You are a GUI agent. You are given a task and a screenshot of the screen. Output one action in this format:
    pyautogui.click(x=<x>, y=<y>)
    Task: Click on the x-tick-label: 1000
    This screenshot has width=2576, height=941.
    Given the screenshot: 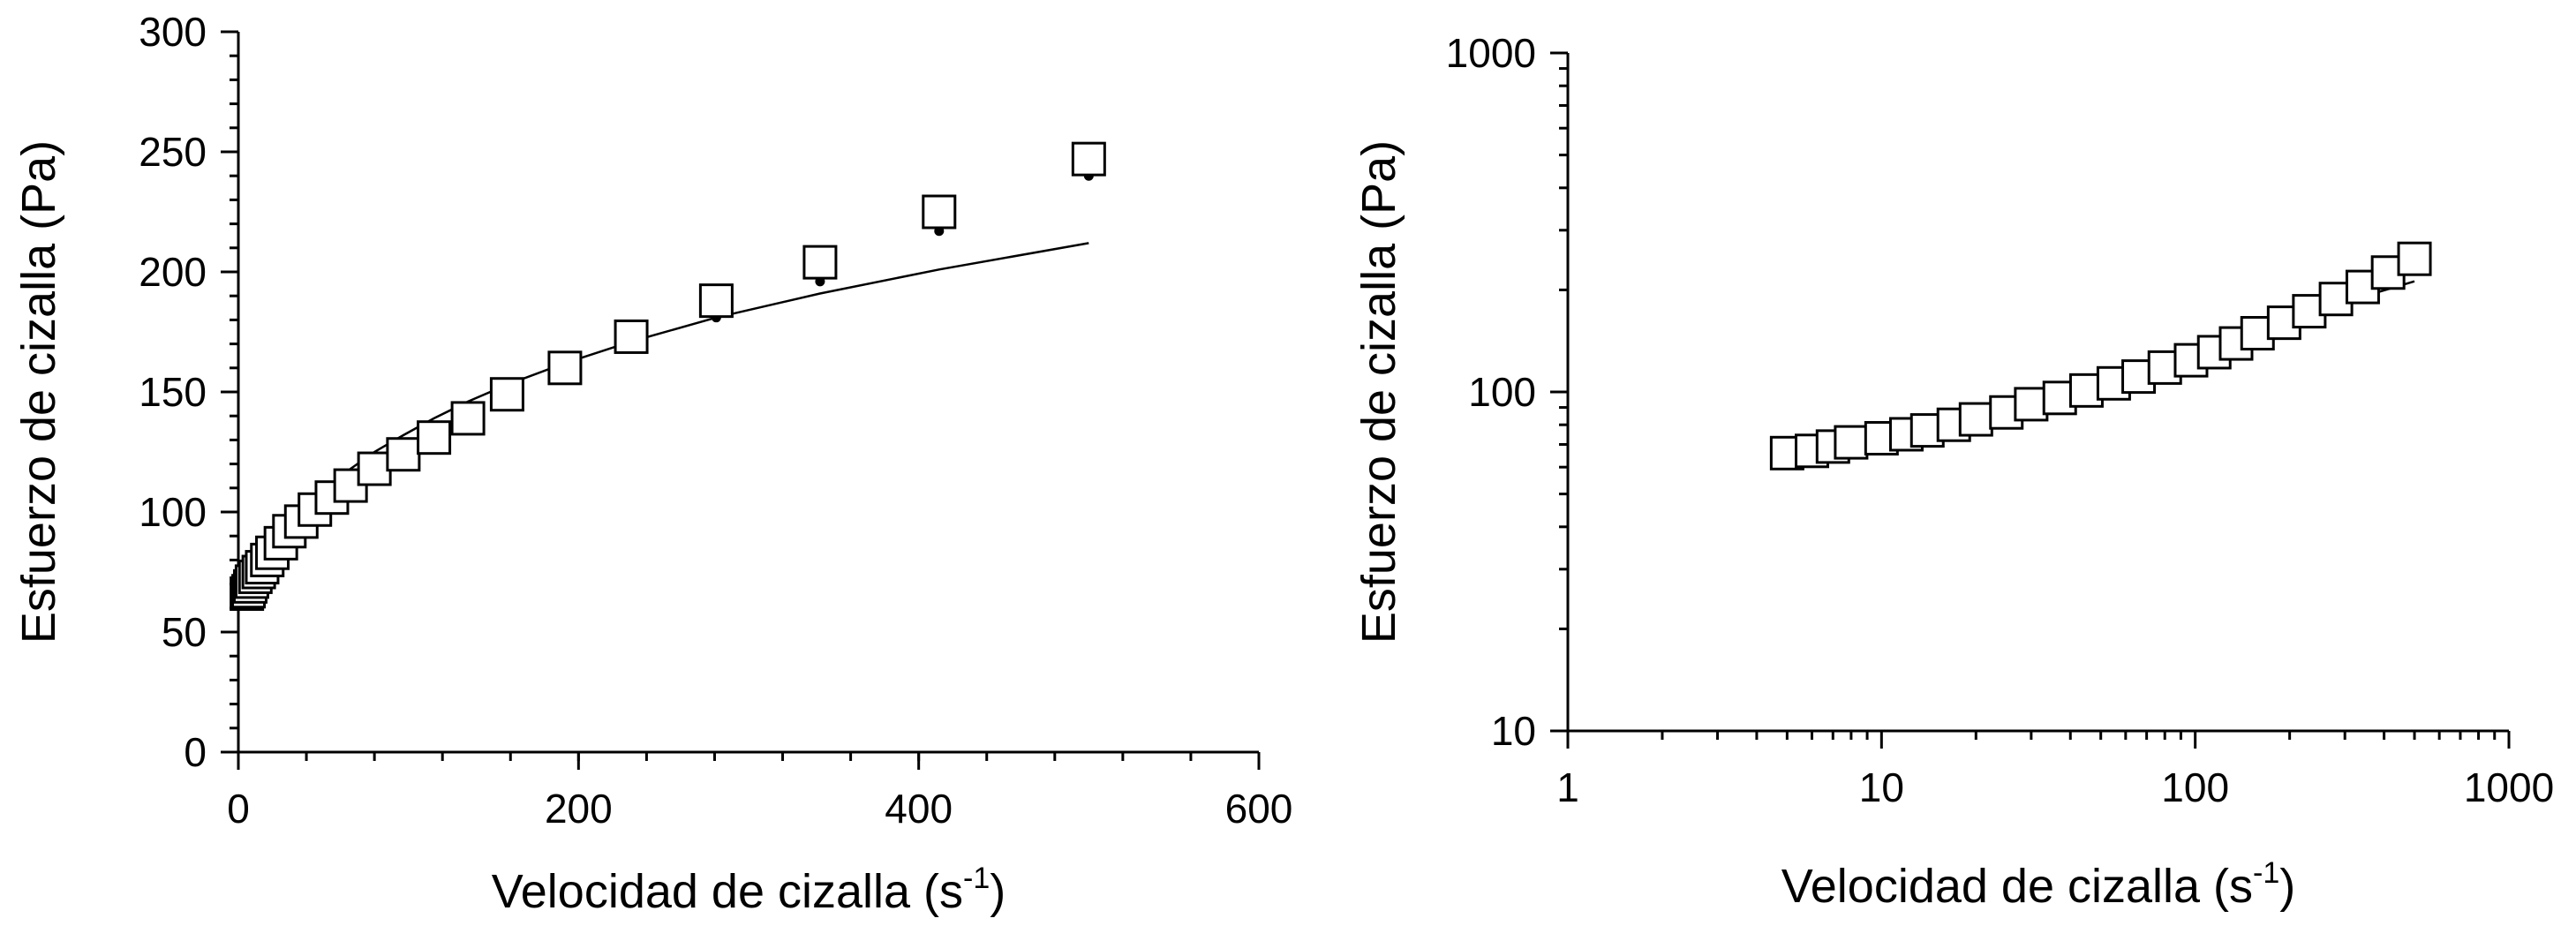 What is the action you would take?
    pyautogui.click(x=2509, y=787)
    